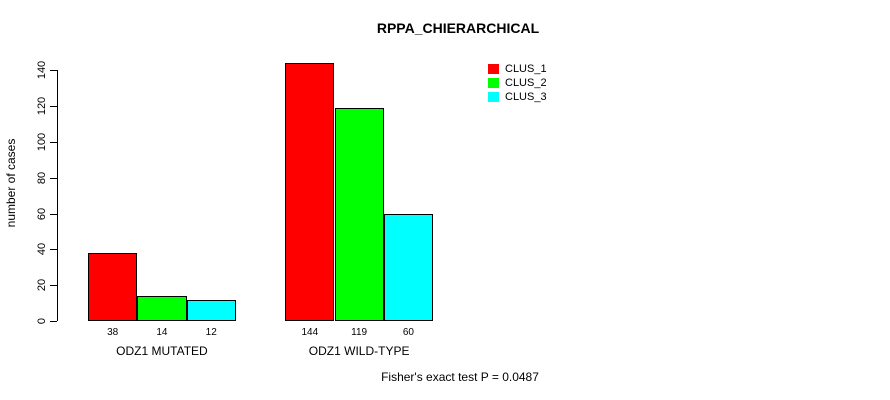  What do you see at coordinates (162, 308) in the screenshot?
I see `bar-clus_2-odz1-mutated` at bounding box center [162, 308].